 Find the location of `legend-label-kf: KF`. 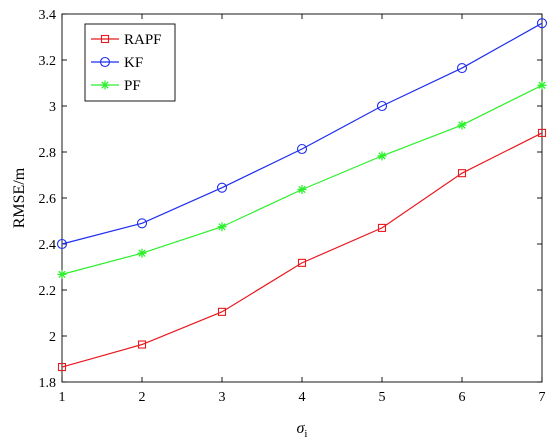

legend-label-kf: KF is located at coordinates (133, 63).